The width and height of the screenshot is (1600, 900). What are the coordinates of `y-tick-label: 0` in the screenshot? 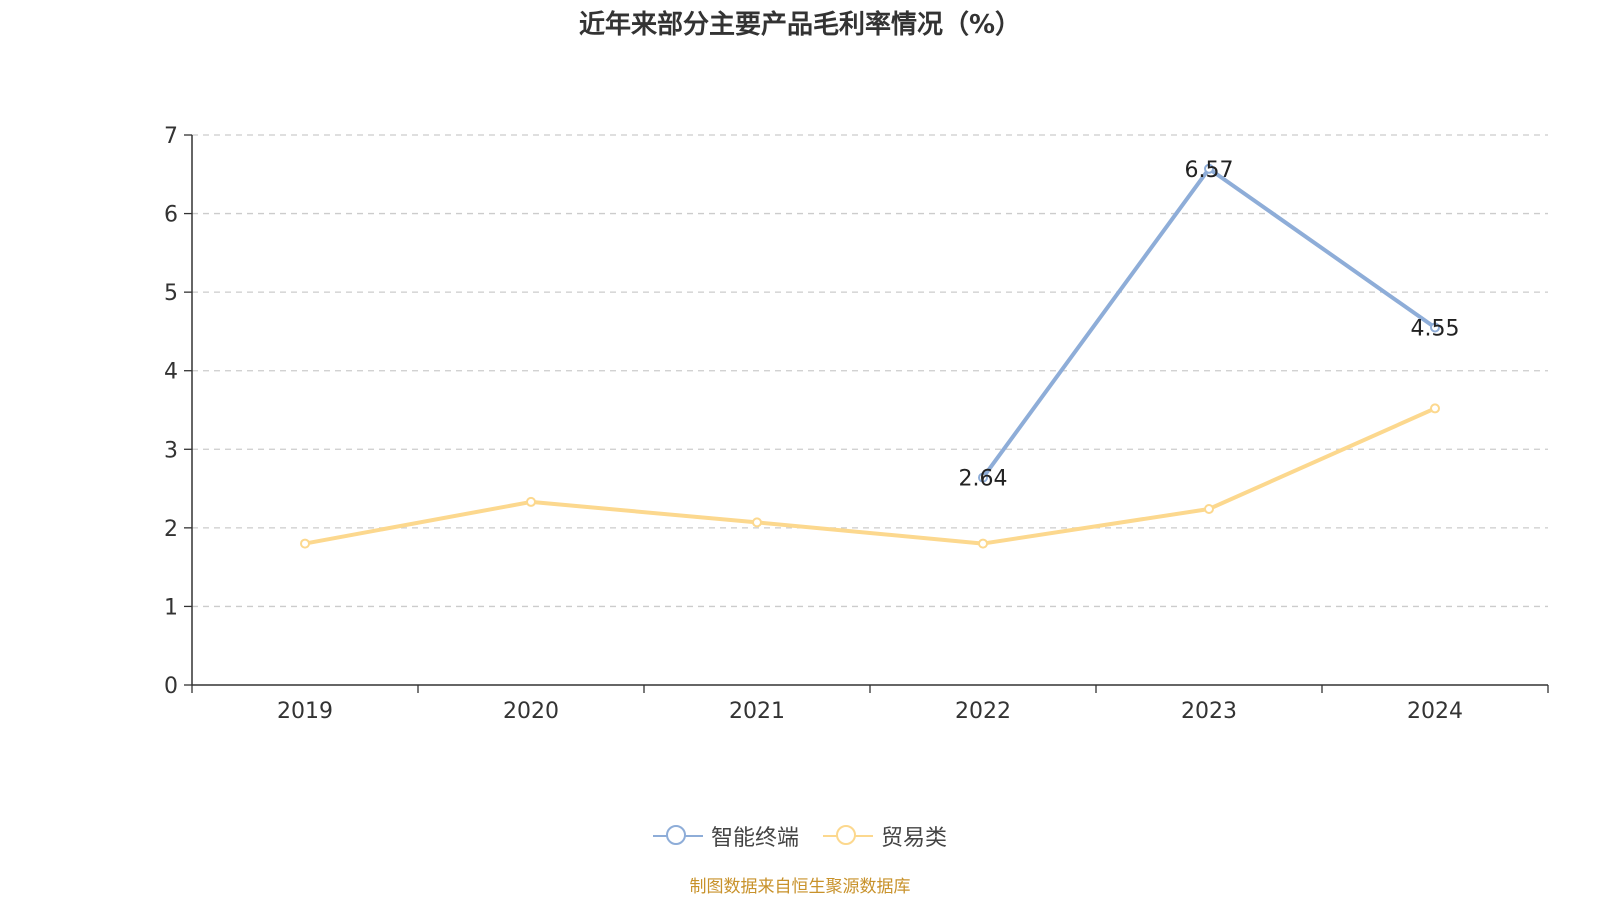 It's located at (171, 686).